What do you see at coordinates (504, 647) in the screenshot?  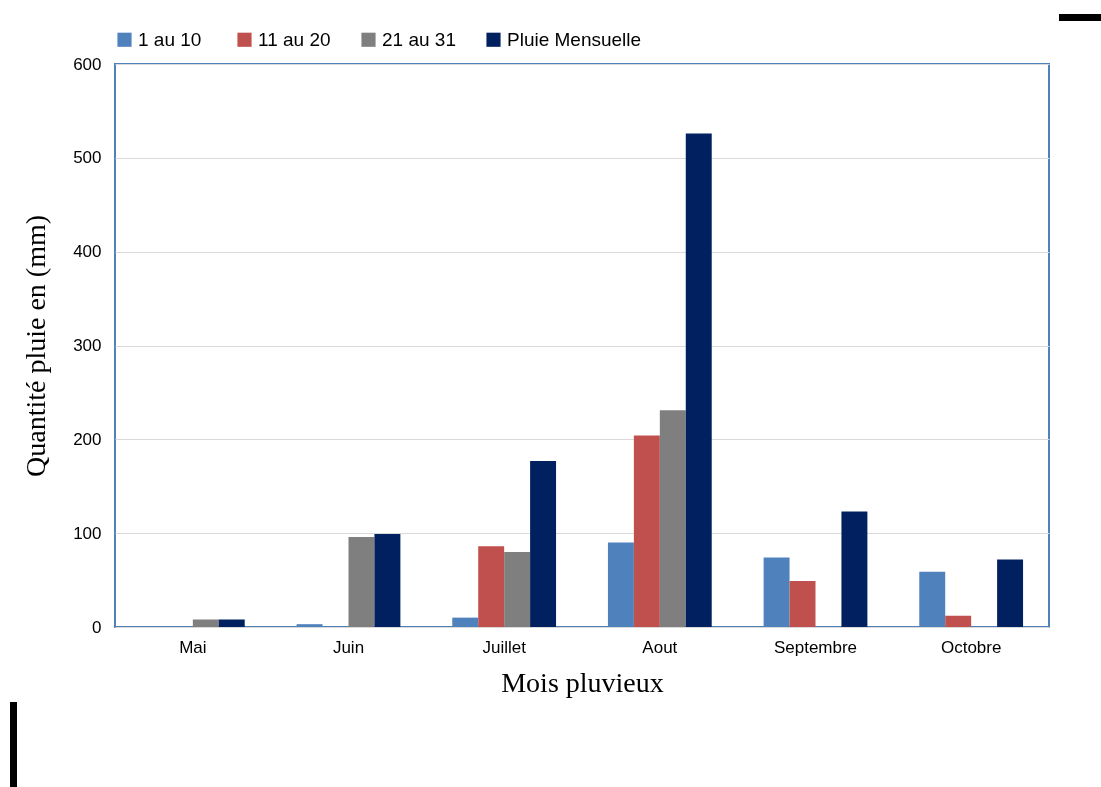 I see `x-tick-label: Juillet` at bounding box center [504, 647].